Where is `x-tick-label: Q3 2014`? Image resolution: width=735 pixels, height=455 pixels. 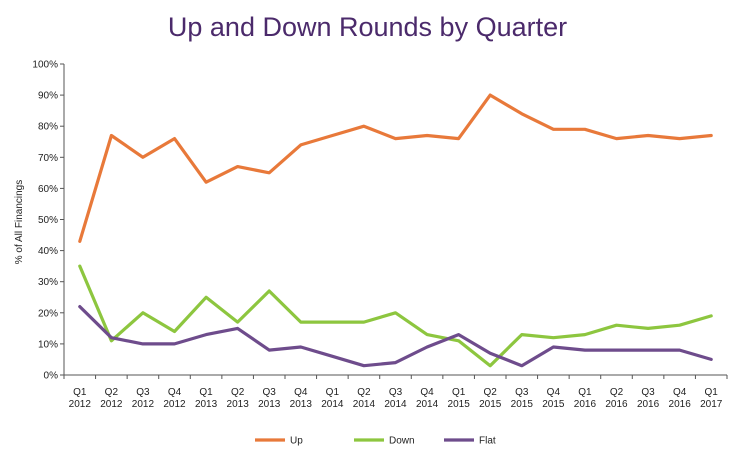
x-tick-label: Q3 2014 is located at coordinates (395, 398).